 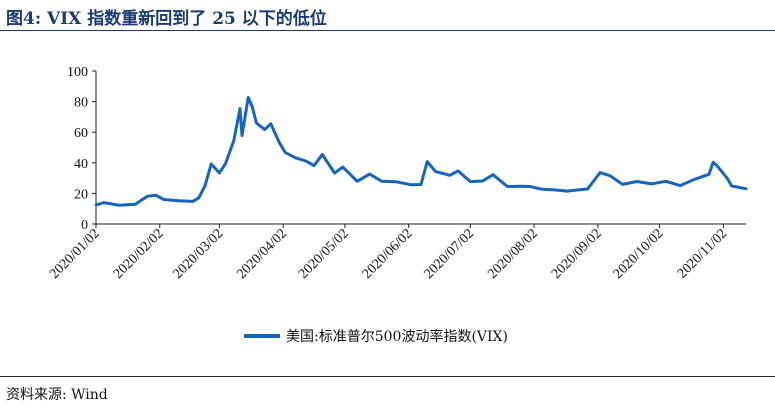 What do you see at coordinates (397, 336) in the screenshot?
I see `legend-label: 美国:标准普尔500波动率指数(VIX)` at bounding box center [397, 336].